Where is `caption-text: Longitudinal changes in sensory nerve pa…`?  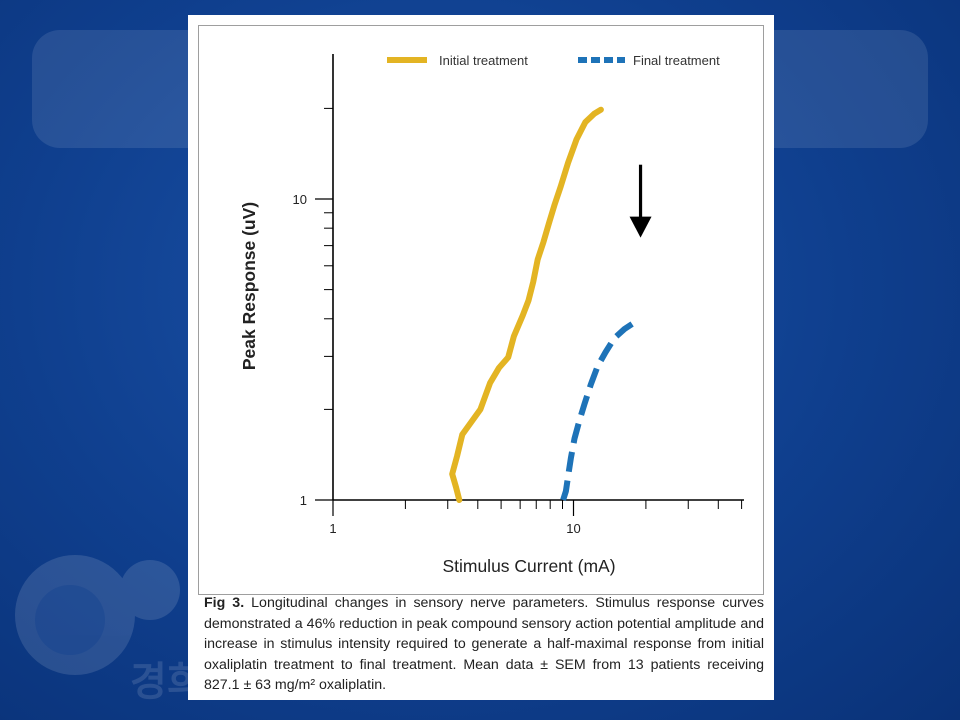
caption-text: Longitudinal changes in sensory nerve pa… is located at coordinates (484, 644).